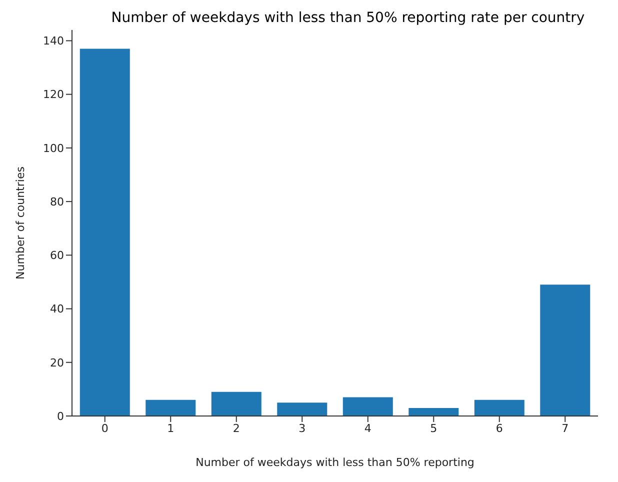 The image size is (618, 482). What do you see at coordinates (53, 41) in the screenshot?
I see `y-tick-label: 140` at bounding box center [53, 41].